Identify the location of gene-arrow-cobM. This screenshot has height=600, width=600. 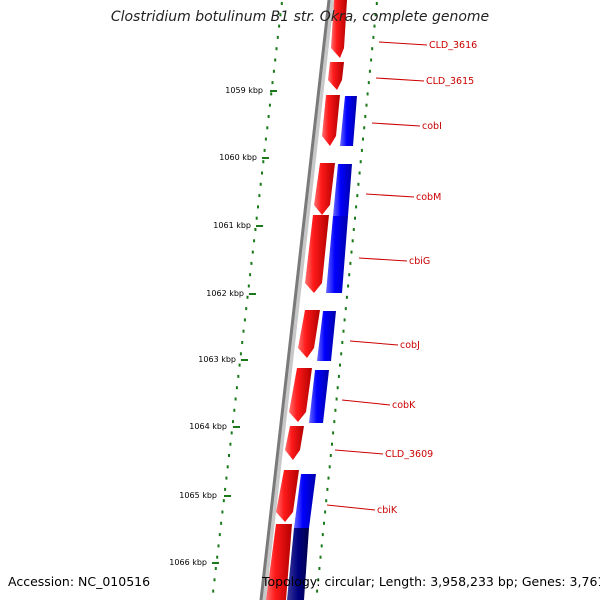
(324, 189).